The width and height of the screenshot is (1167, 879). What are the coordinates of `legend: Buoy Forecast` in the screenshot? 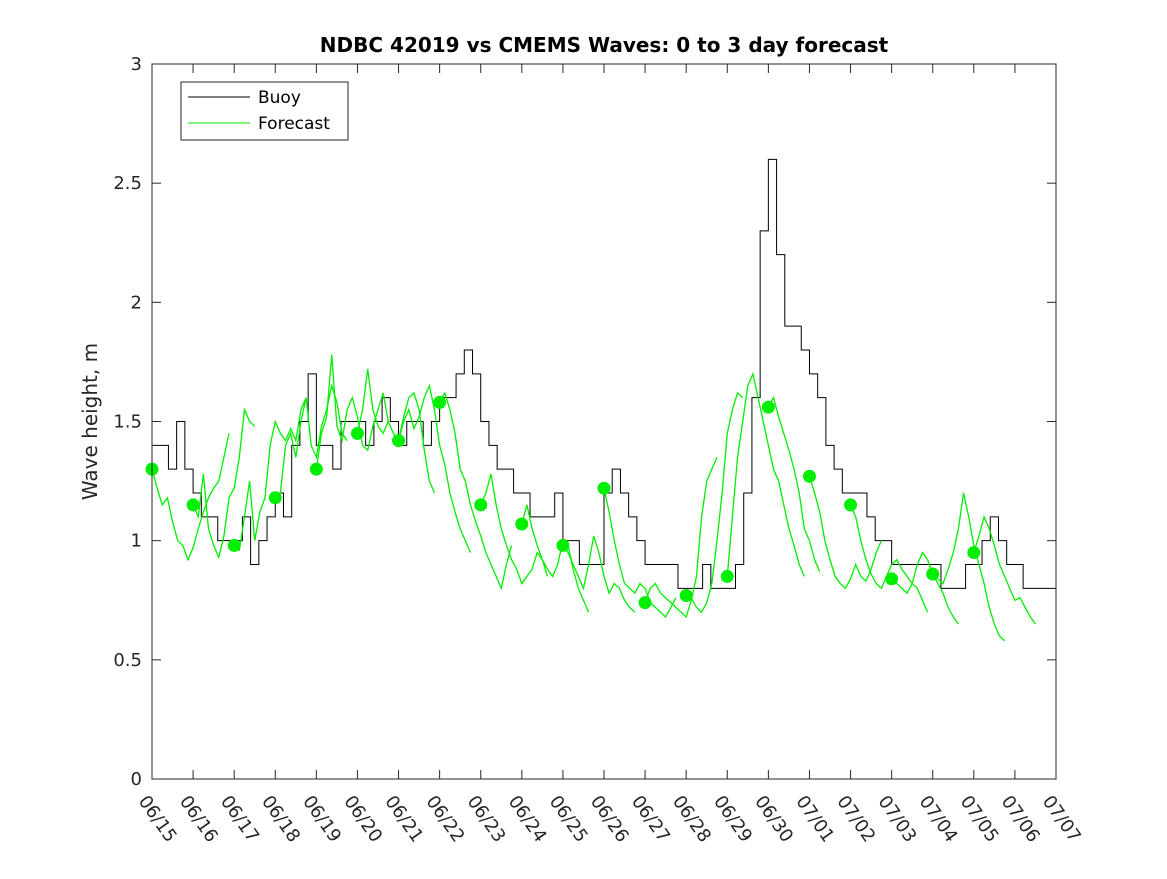 It's located at (264, 111).